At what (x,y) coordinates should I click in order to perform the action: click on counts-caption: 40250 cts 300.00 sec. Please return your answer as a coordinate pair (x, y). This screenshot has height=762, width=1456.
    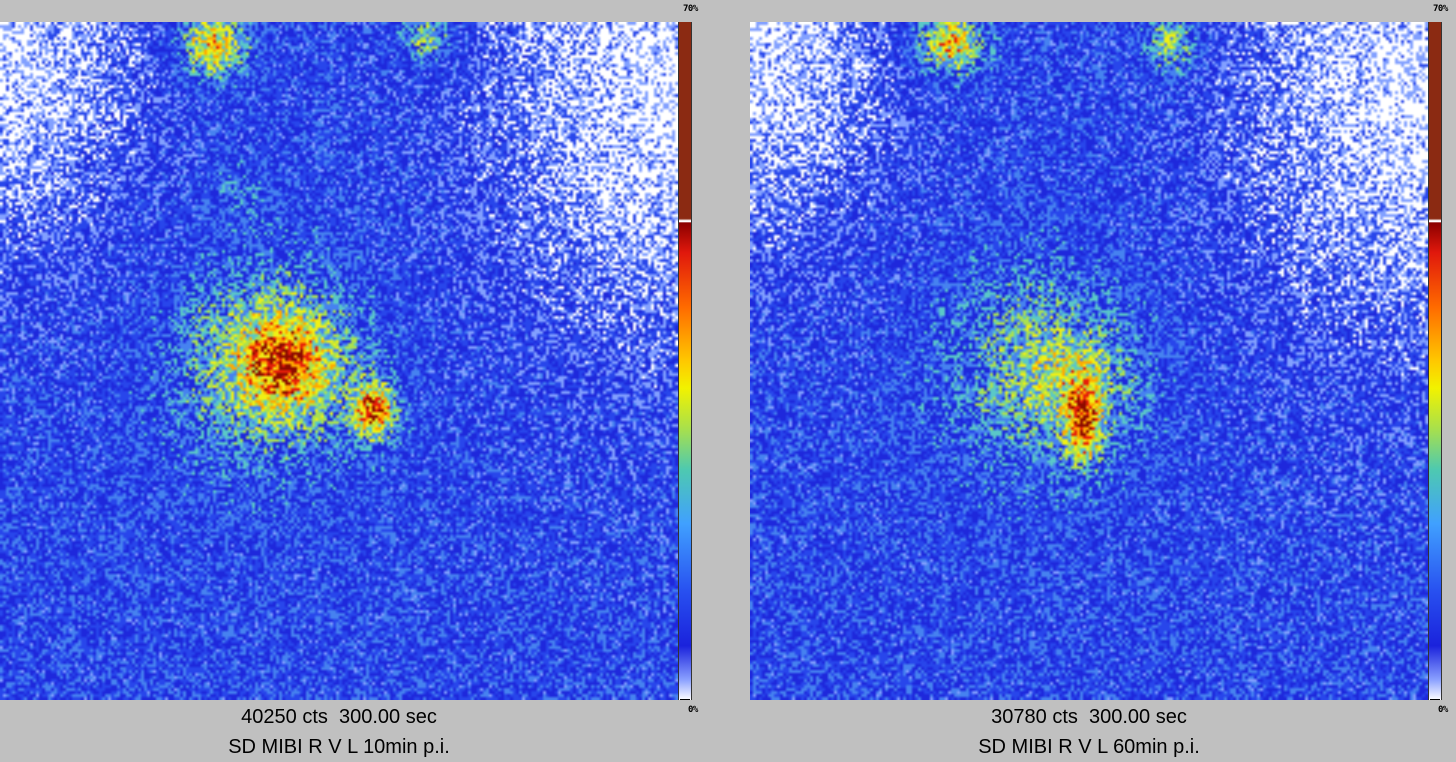
    Looking at the image, I should click on (339, 717).